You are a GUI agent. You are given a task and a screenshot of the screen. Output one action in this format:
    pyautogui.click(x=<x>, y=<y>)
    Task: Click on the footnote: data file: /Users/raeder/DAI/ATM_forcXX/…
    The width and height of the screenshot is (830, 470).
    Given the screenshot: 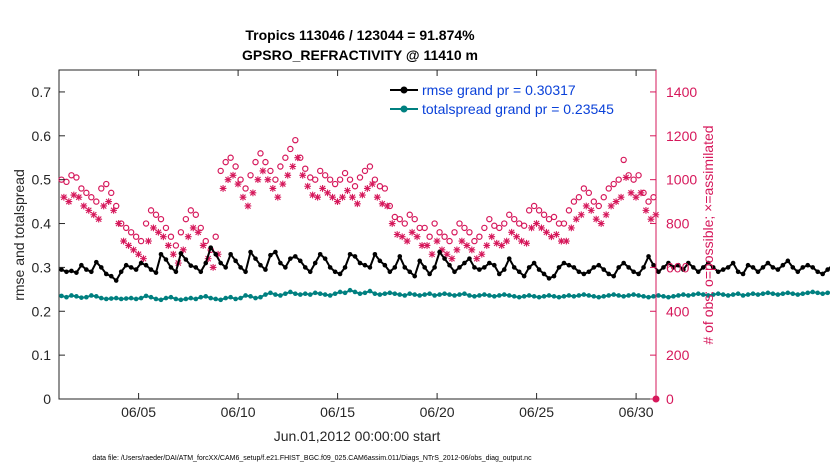 What is the action you would take?
    pyautogui.click(x=312, y=458)
    